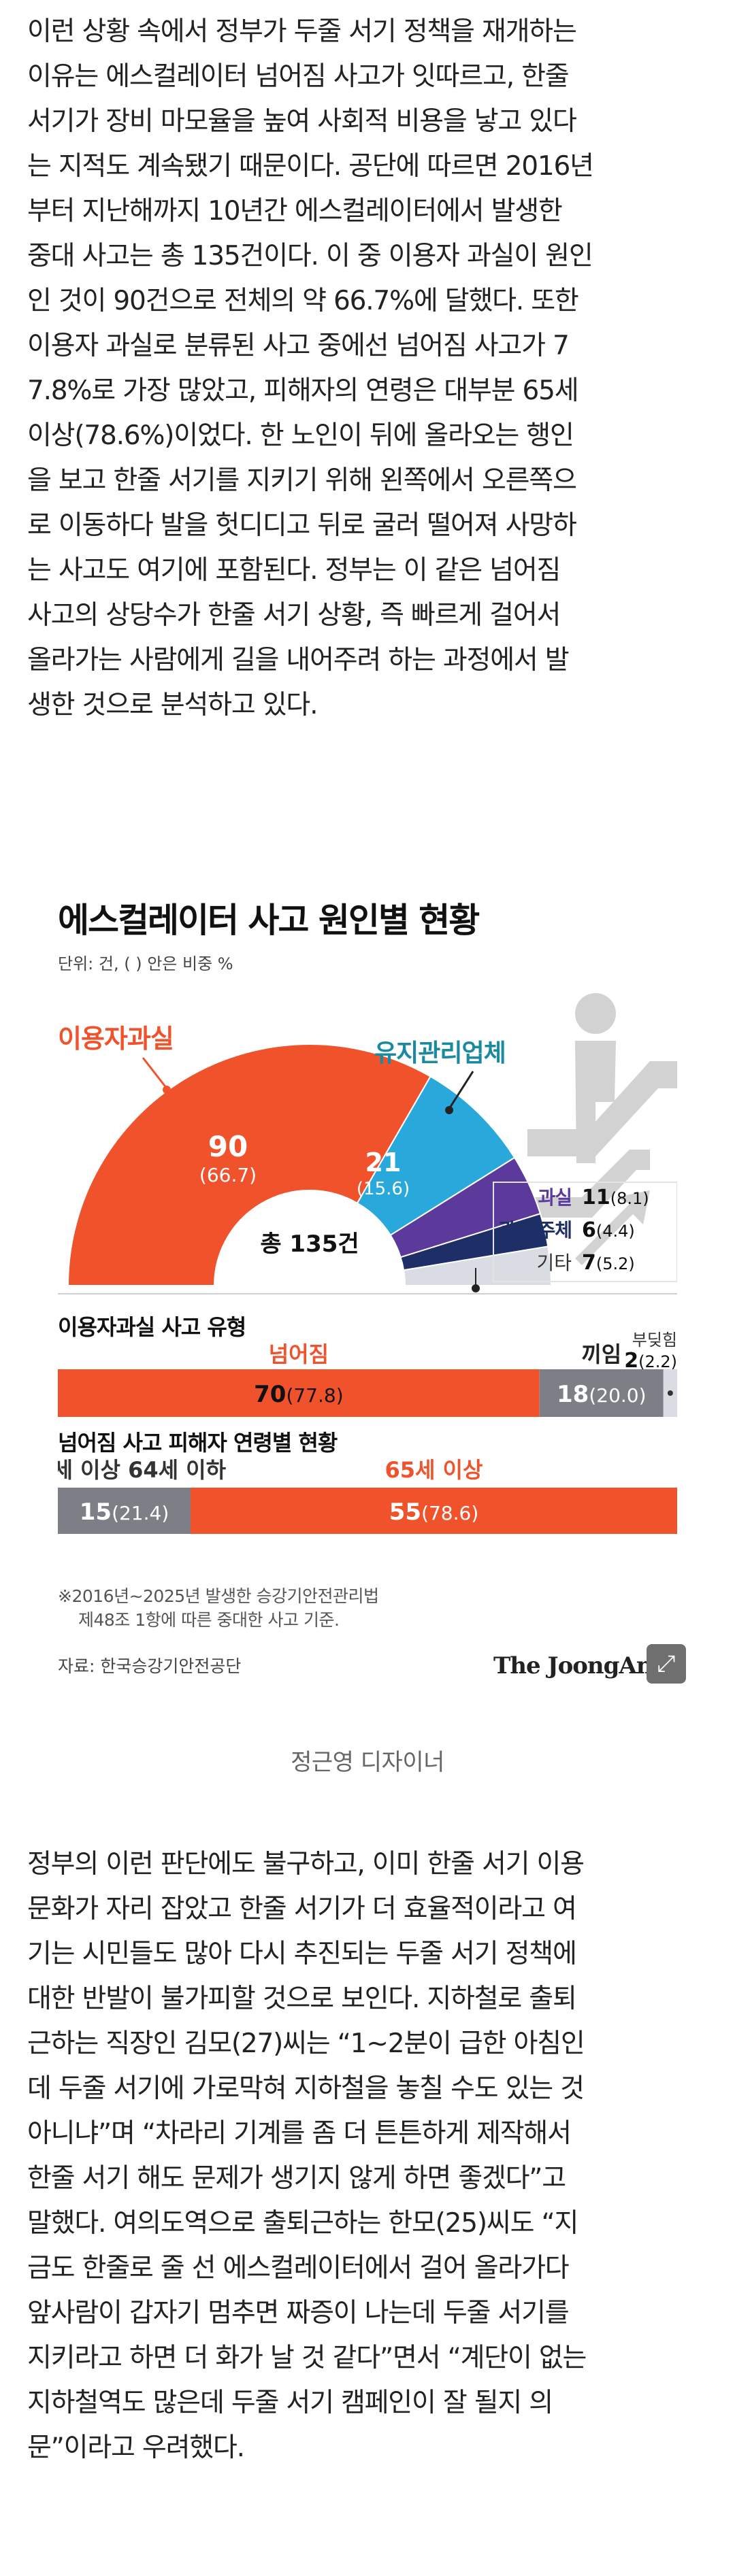 The image size is (735, 2576). Describe the element at coordinates (295, 211) in the screenshot. I see `text-line: 부터 지난해까지 10년간 에스컬레이터에서 발생한` at that location.